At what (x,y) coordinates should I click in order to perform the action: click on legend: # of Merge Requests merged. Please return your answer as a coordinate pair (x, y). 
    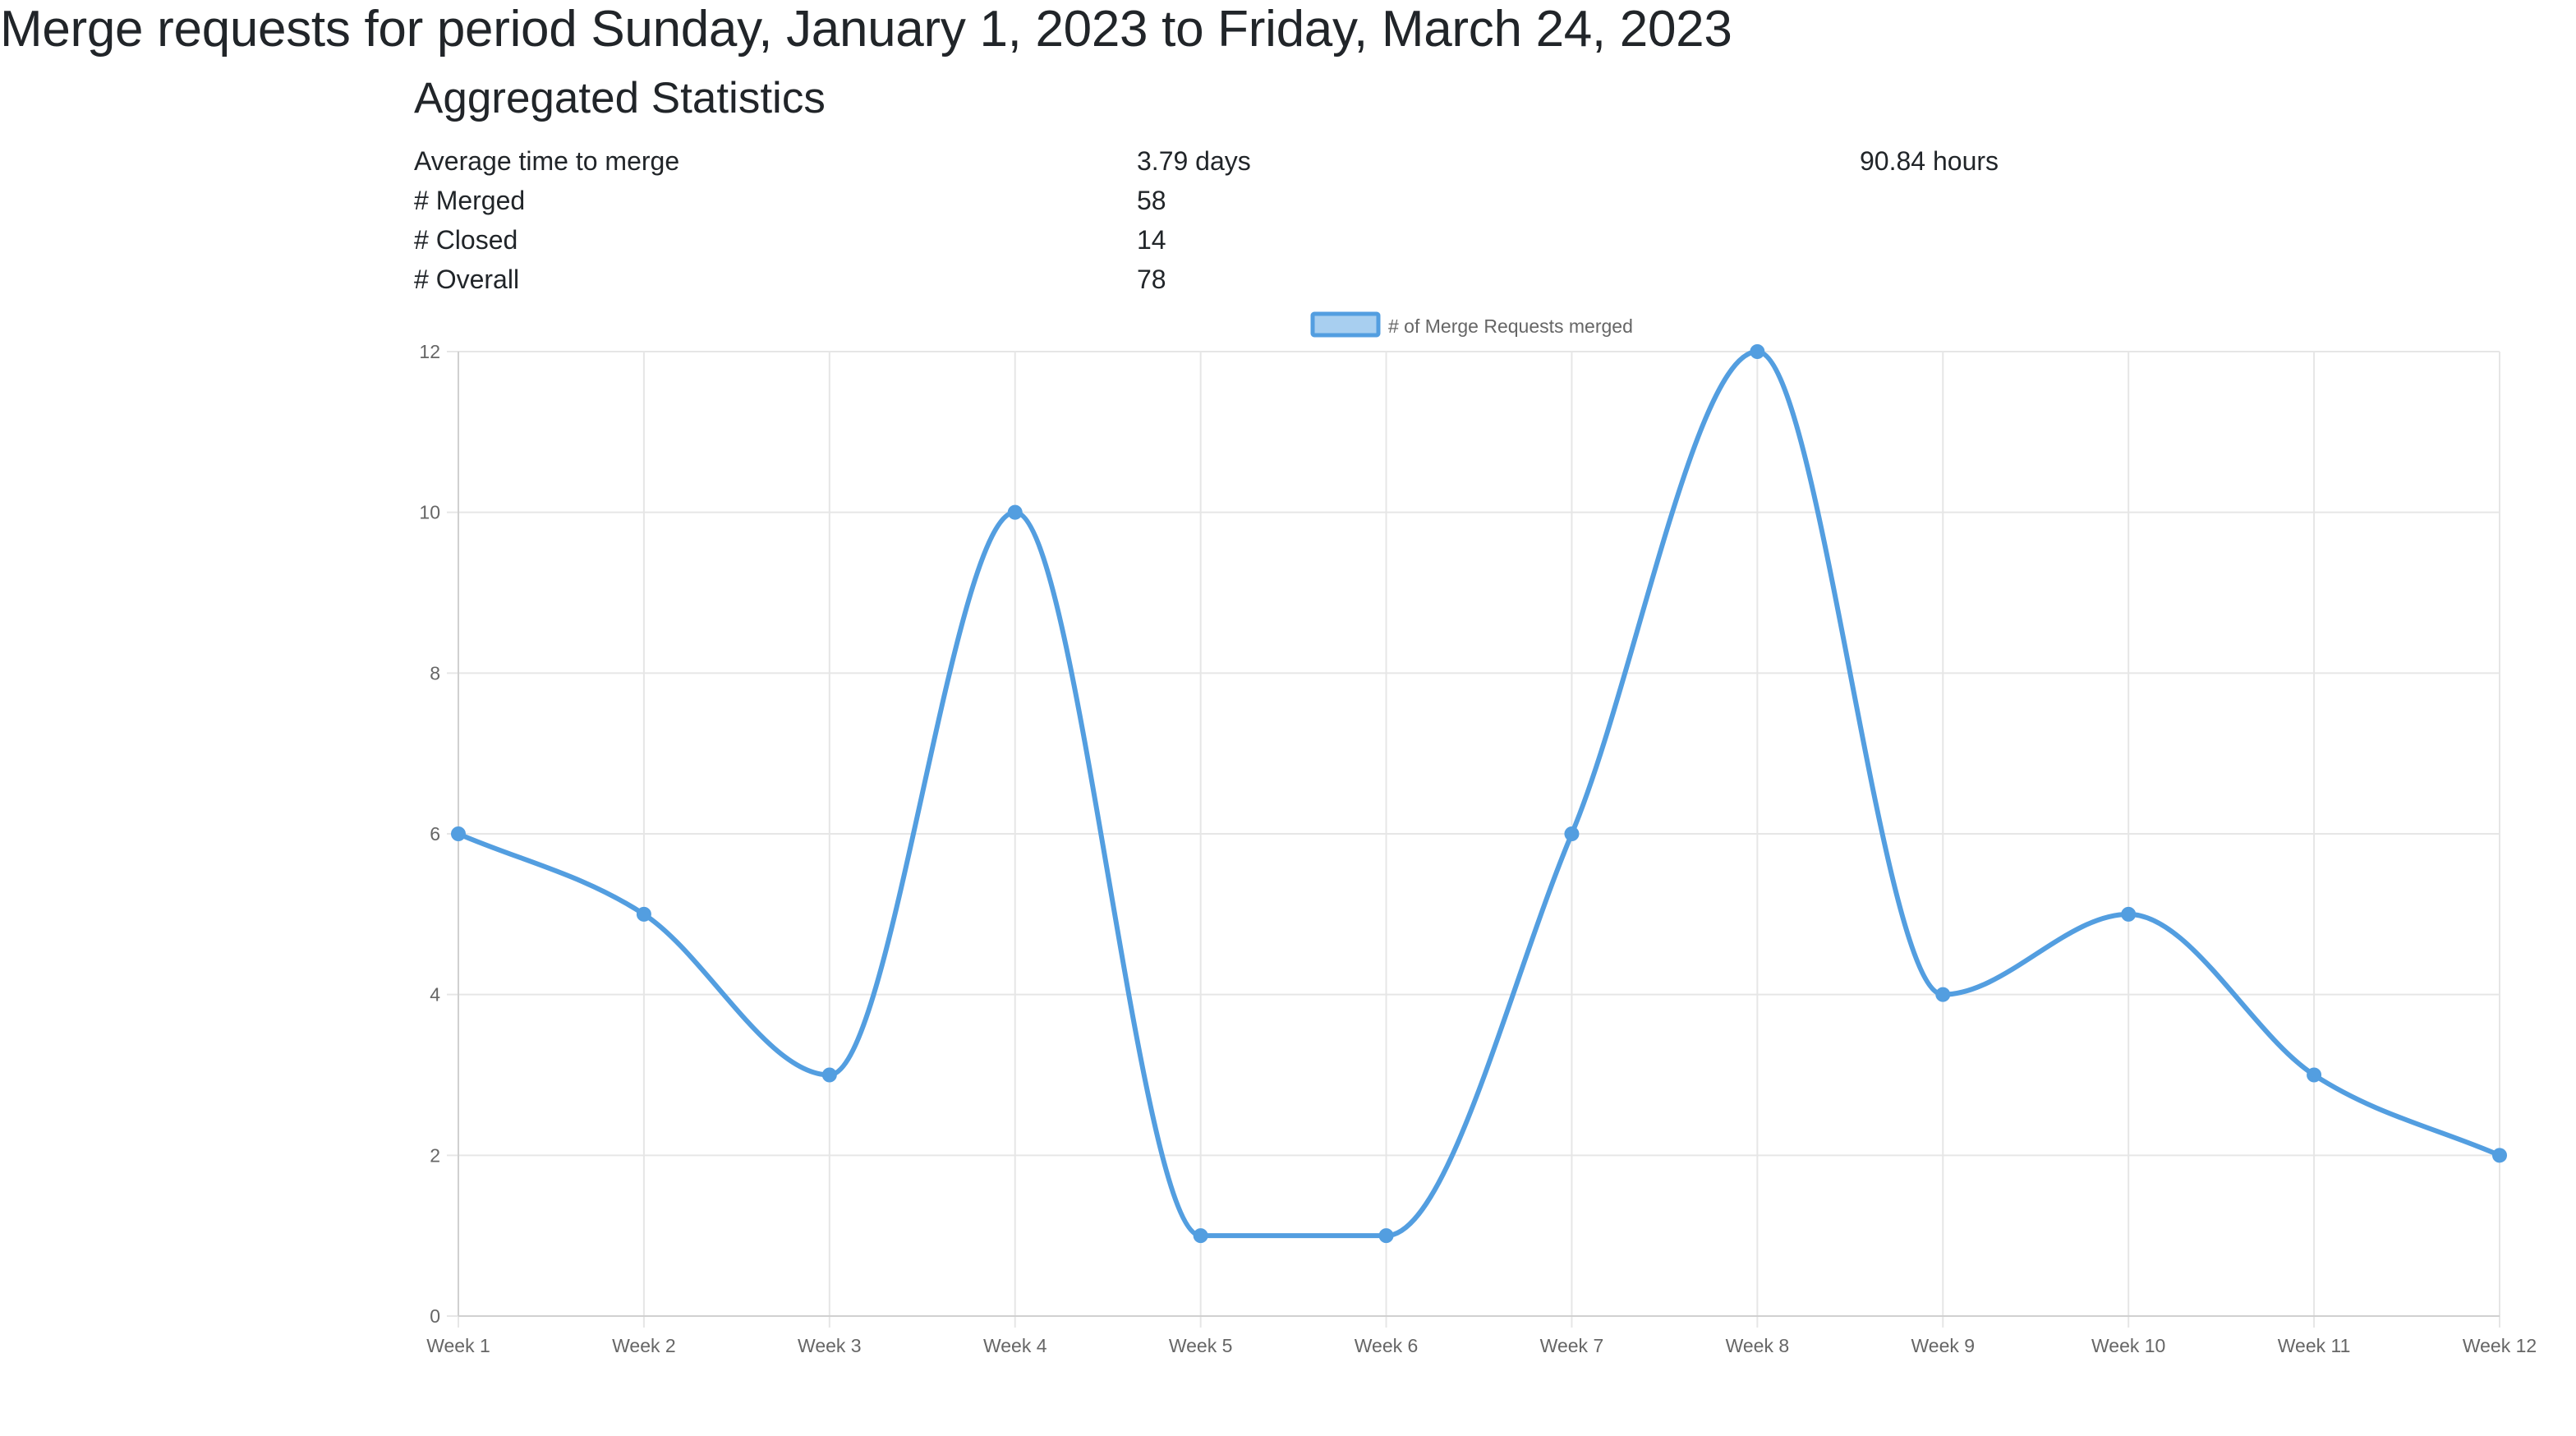
    Looking at the image, I should click on (1471, 325).